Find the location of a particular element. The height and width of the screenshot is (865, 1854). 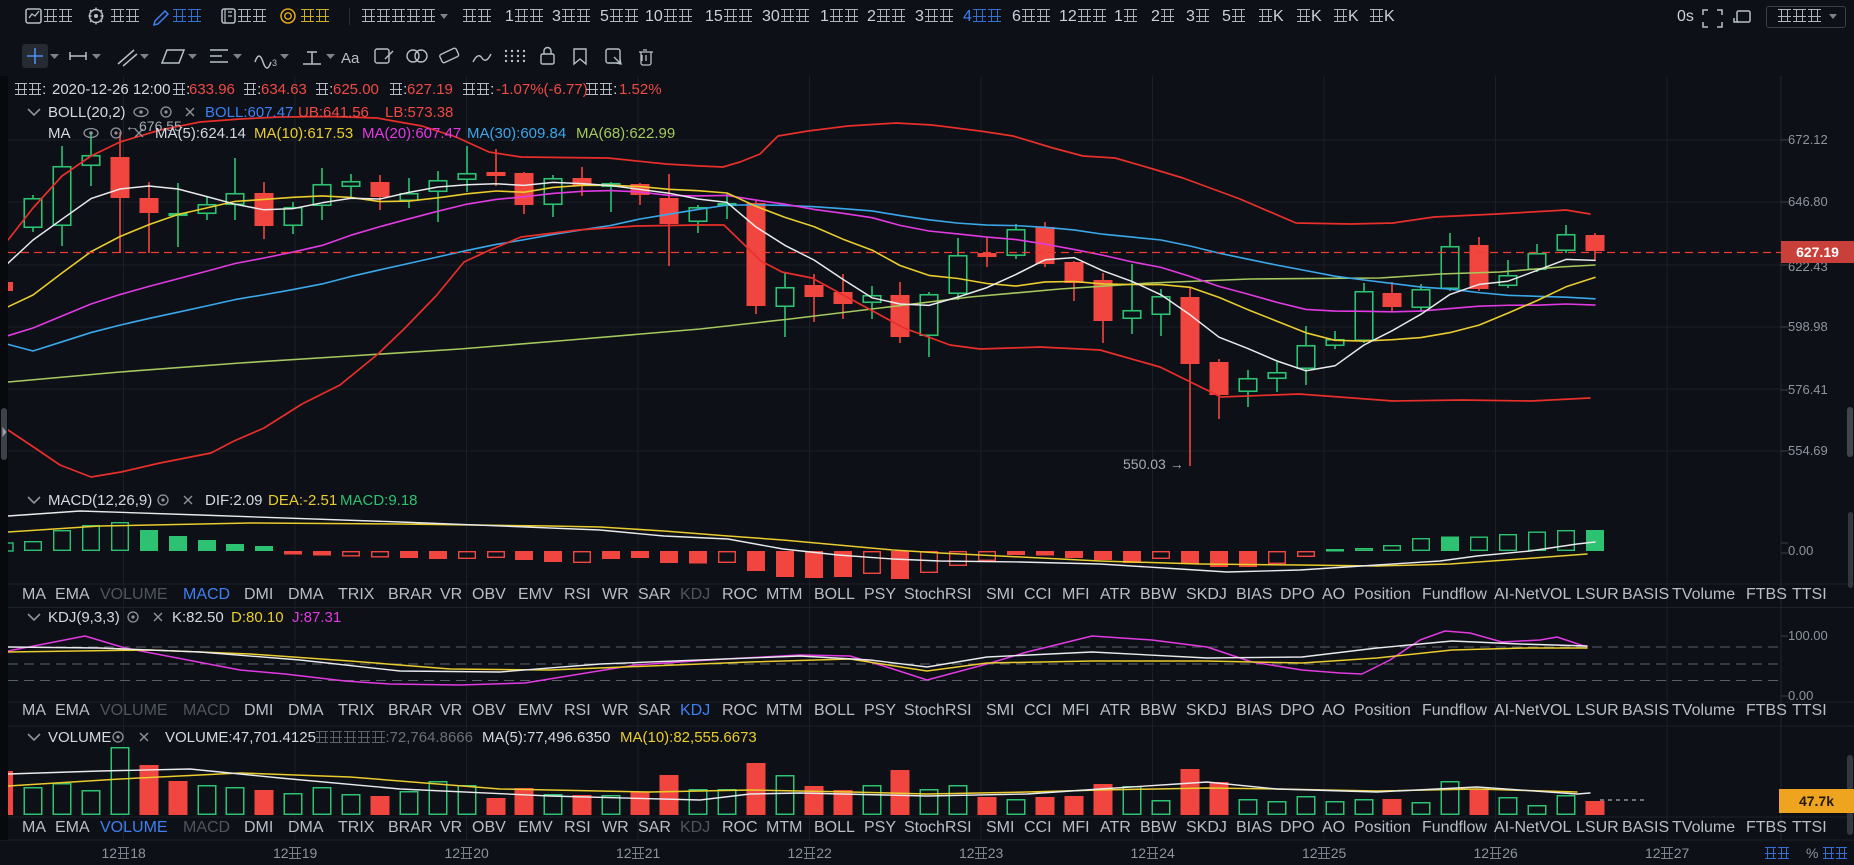

svg-text: Aa is located at coordinates (350, 58).